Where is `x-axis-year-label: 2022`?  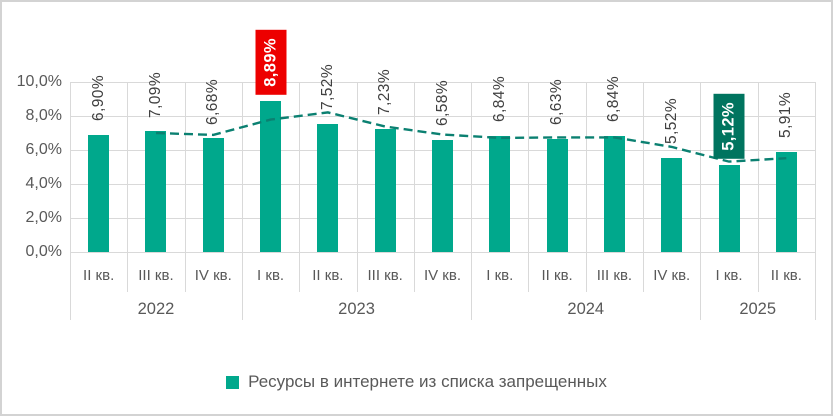 x-axis-year-label: 2022 is located at coordinates (156, 309).